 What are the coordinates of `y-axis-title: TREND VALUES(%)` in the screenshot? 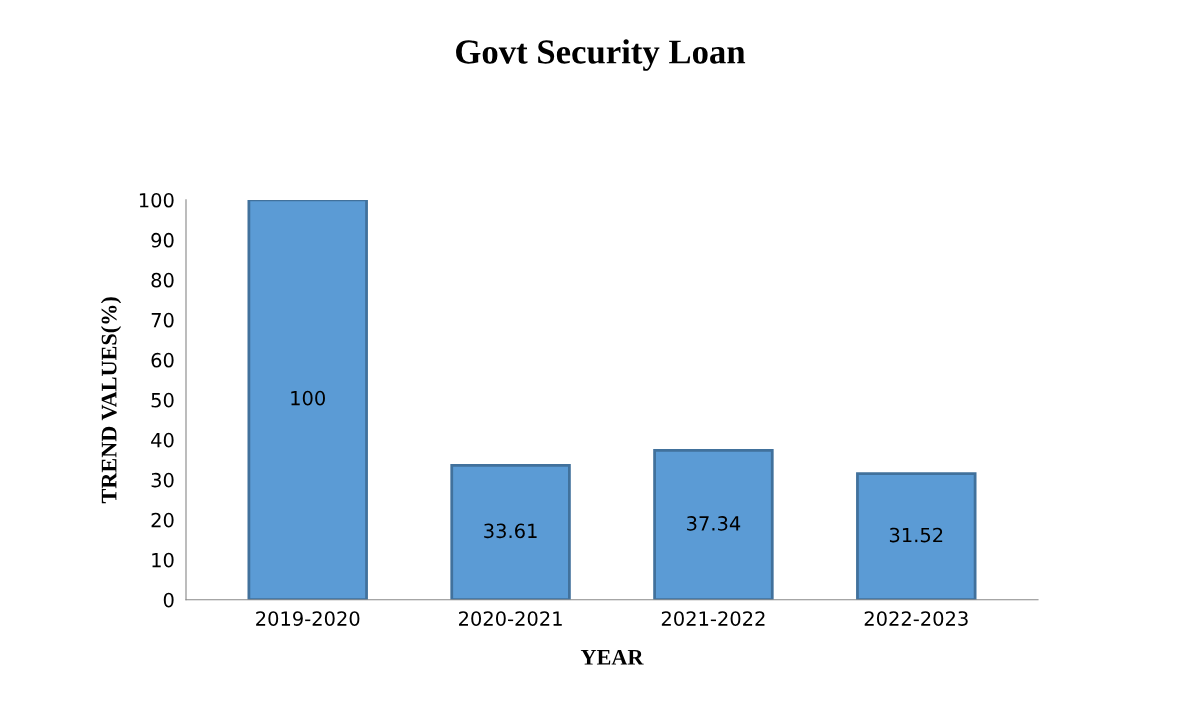 It's located at (111, 400).